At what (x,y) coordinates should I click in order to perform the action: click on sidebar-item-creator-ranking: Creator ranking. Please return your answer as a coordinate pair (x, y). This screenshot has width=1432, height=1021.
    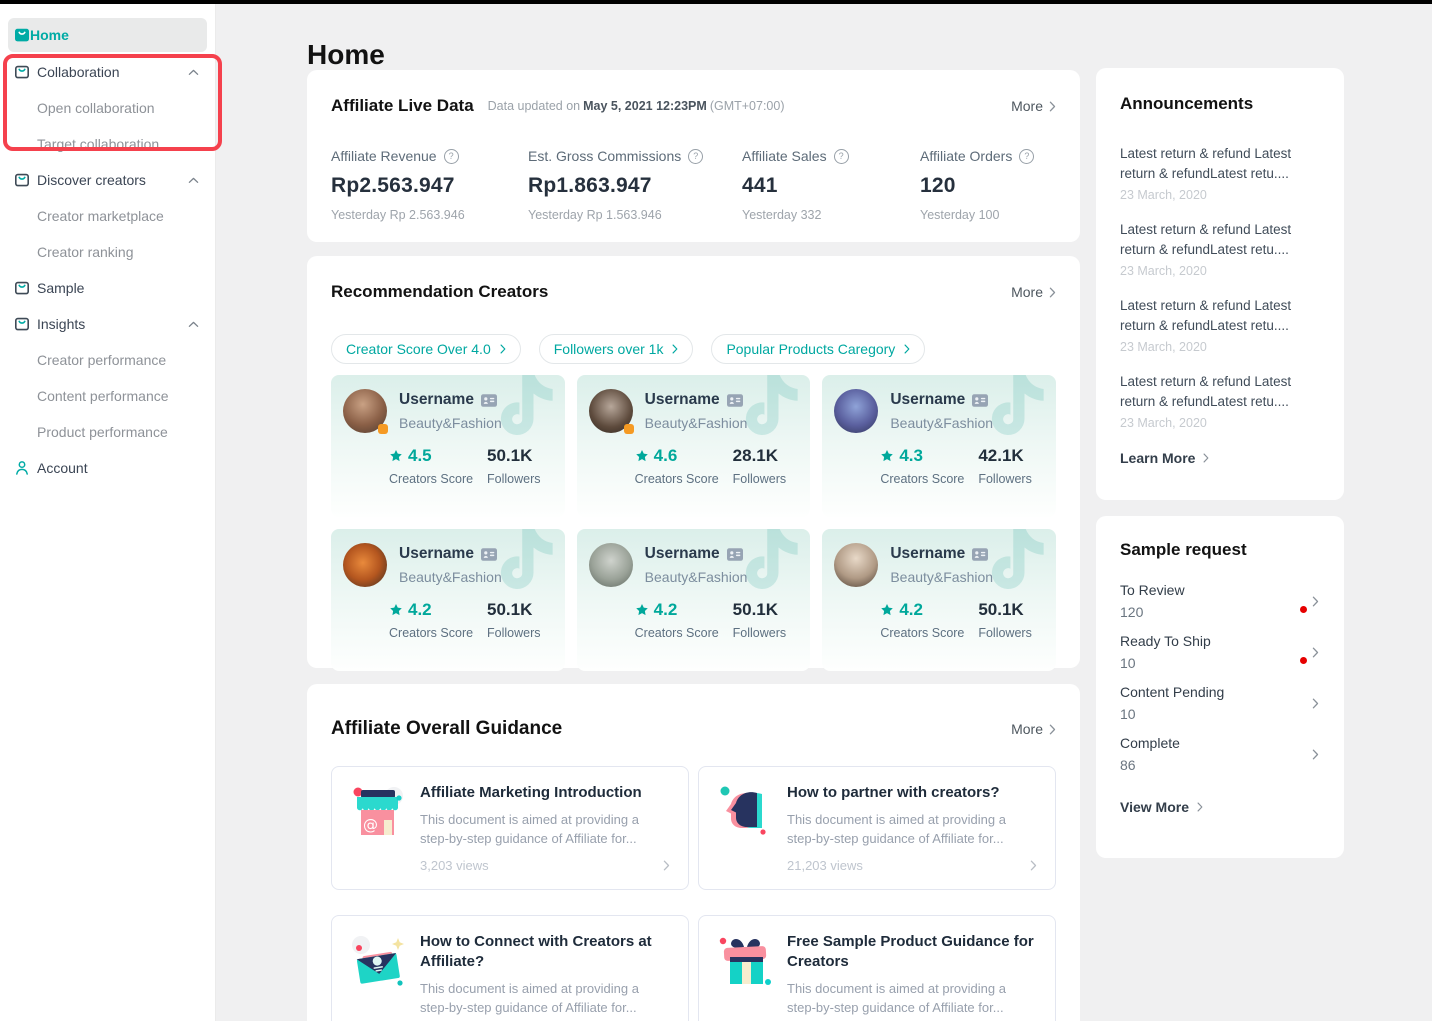
    Looking at the image, I should click on (107, 252).